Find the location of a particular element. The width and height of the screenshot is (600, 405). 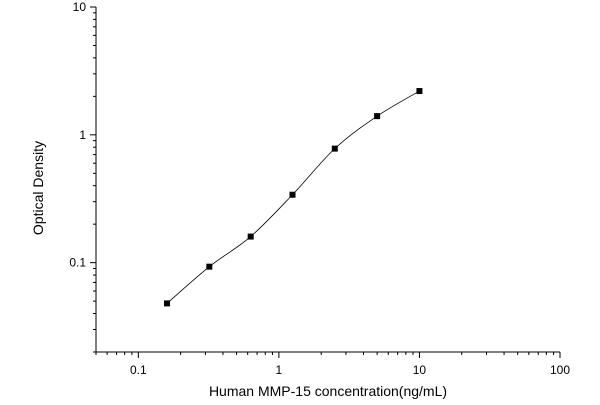

x-tick-label: 10 is located at coordinates (420, 370).